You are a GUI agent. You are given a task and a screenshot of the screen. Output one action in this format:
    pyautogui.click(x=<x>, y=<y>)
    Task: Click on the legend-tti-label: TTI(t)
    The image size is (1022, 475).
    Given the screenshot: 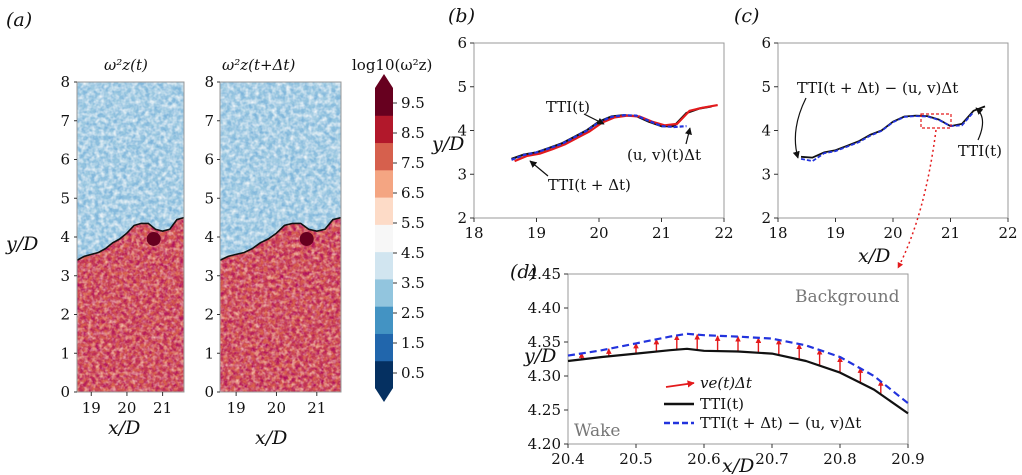 What is the action you would take?
    pyautogui.click(x=722, y=404)
    